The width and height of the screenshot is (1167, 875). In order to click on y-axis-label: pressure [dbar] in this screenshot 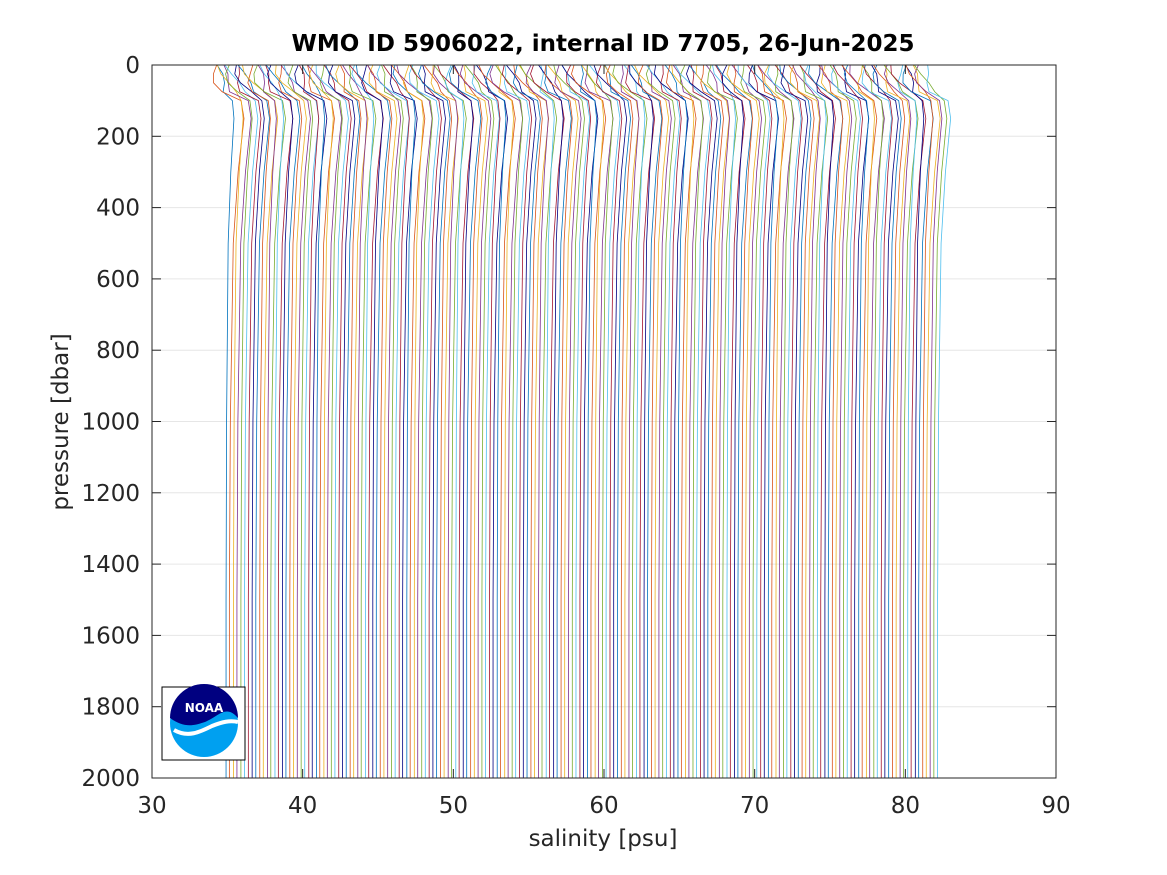, I will do `click(61, 421)`.